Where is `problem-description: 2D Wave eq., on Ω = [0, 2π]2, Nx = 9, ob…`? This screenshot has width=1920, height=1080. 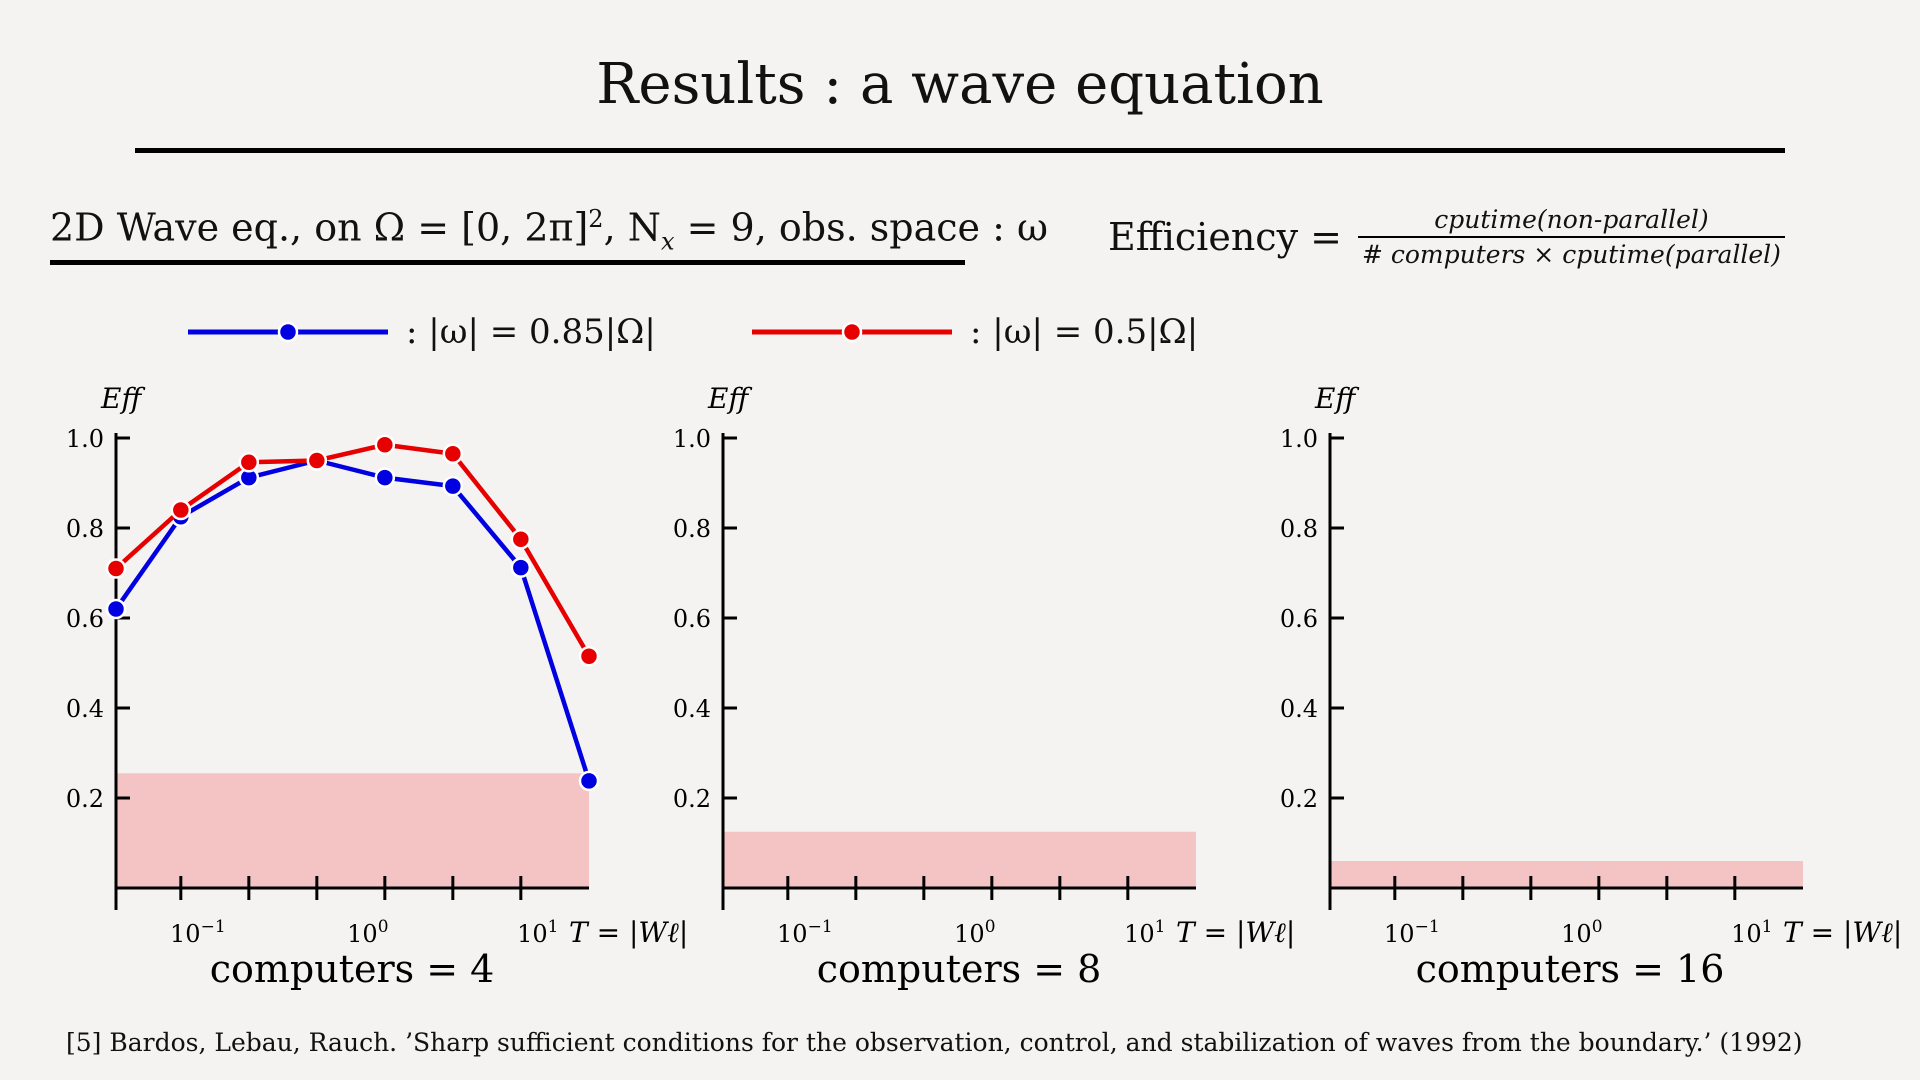 problem-description: 2D Wave eq., on Ω = [0, 2π]2, Nx = 9, ob… is located at coordinates (549, 230).